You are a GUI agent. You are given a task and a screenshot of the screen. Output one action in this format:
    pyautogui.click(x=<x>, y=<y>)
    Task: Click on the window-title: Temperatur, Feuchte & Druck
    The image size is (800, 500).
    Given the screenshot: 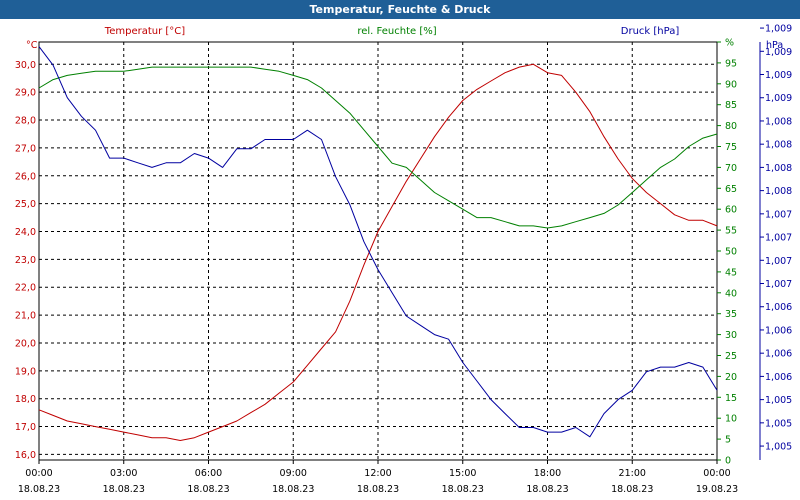 What is the action you would take?
    pyautogui.click(x=400, y=9)
    